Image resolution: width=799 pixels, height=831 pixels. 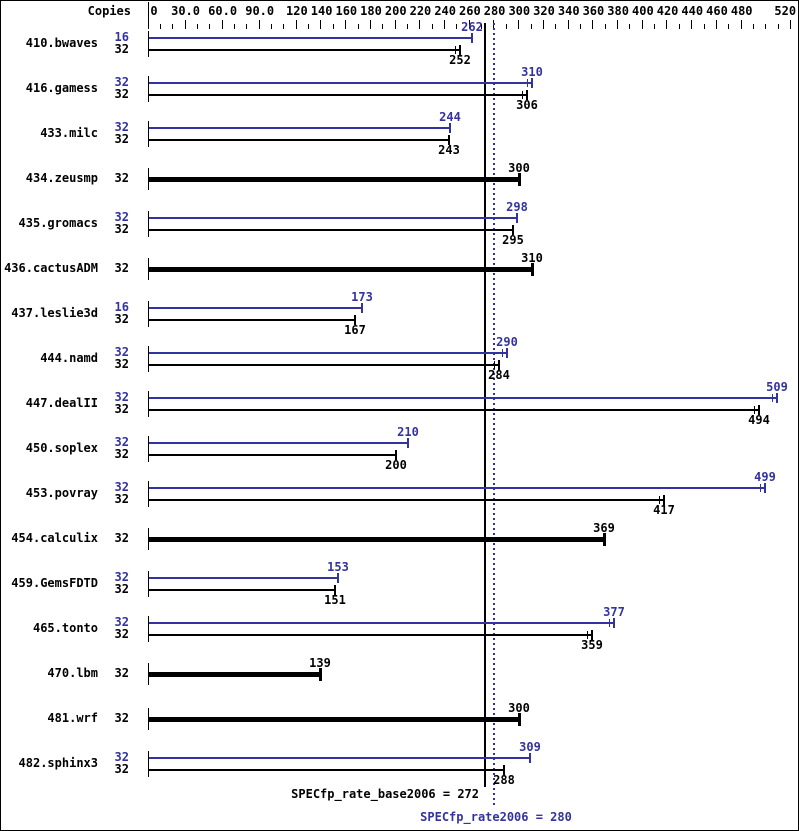 I want to click on axis-tick-label: 0, so click(x=154, y=11).